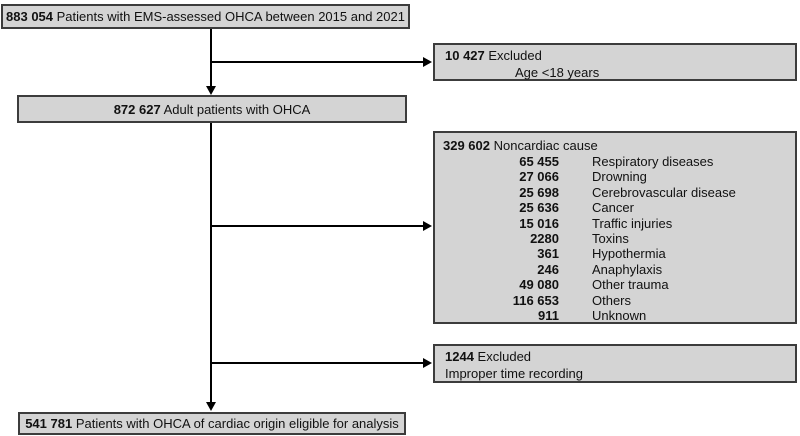  What do you see at coordinates (539, 208) in the screenshot?
I see `noncardiac-item-count: 25 636` at bounding box center [539, 208].